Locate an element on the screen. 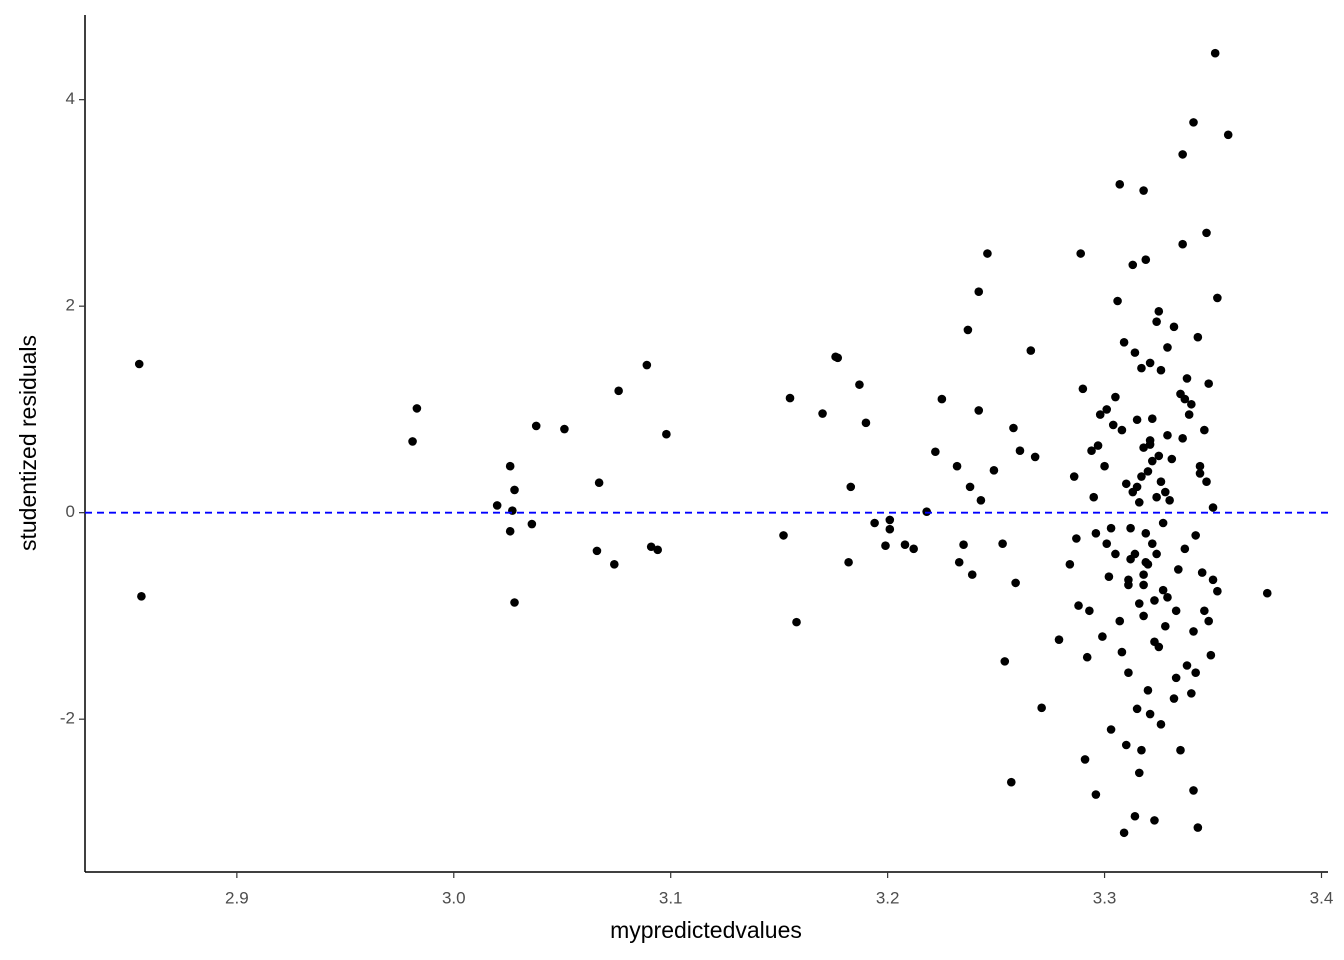  y-axis-title: studentized residuals is located at coordinates (28, 443).